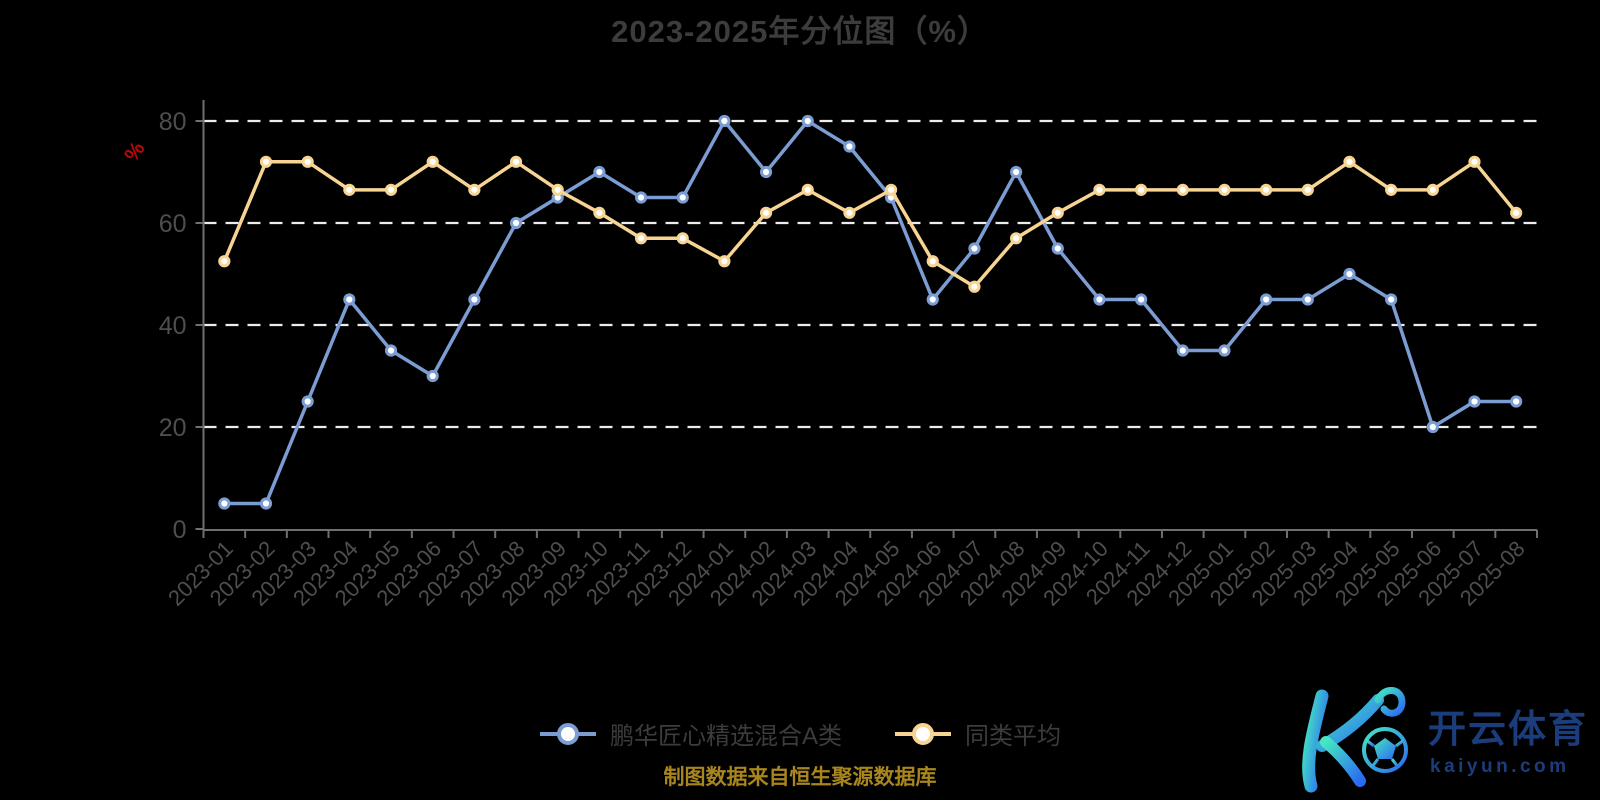 The width and height of the screenshot is (1600, 800). I want to click on data-source-note: 制图数据来自恒生聚源数据库, so click(800, 777).